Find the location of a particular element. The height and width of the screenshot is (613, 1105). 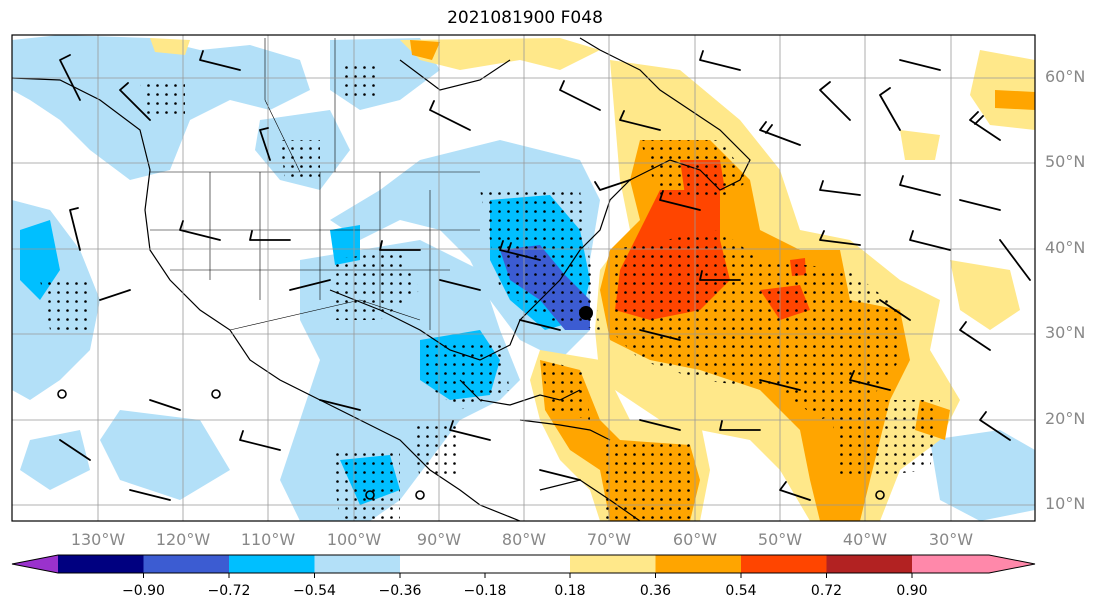

colorbar-tick-label: −0.36 is located at coordinates (400, 591).